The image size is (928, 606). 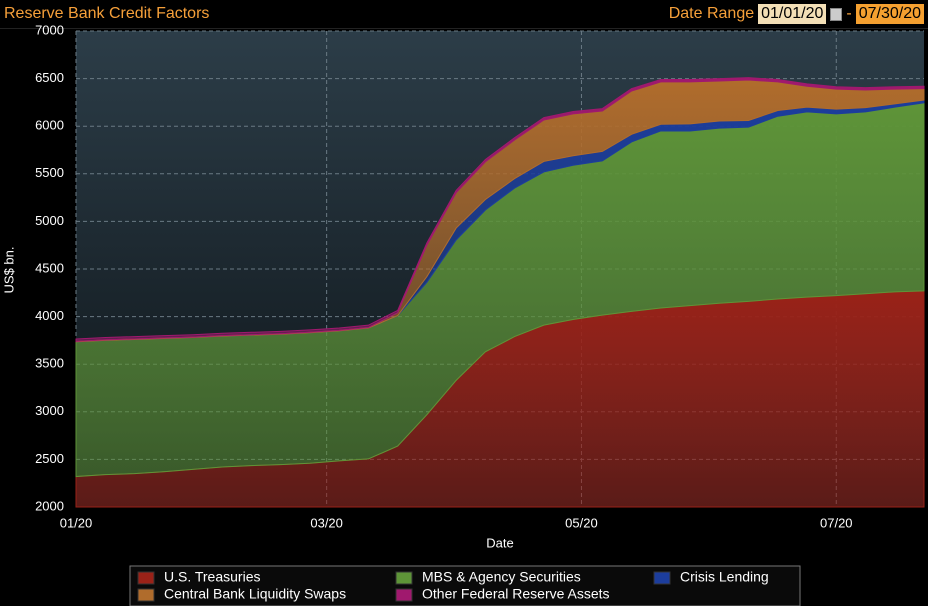 What do you see at coordinates (49, 267) in the screenshot?
I see `y-tick-label: 4500` at bounding box center [49, 267].